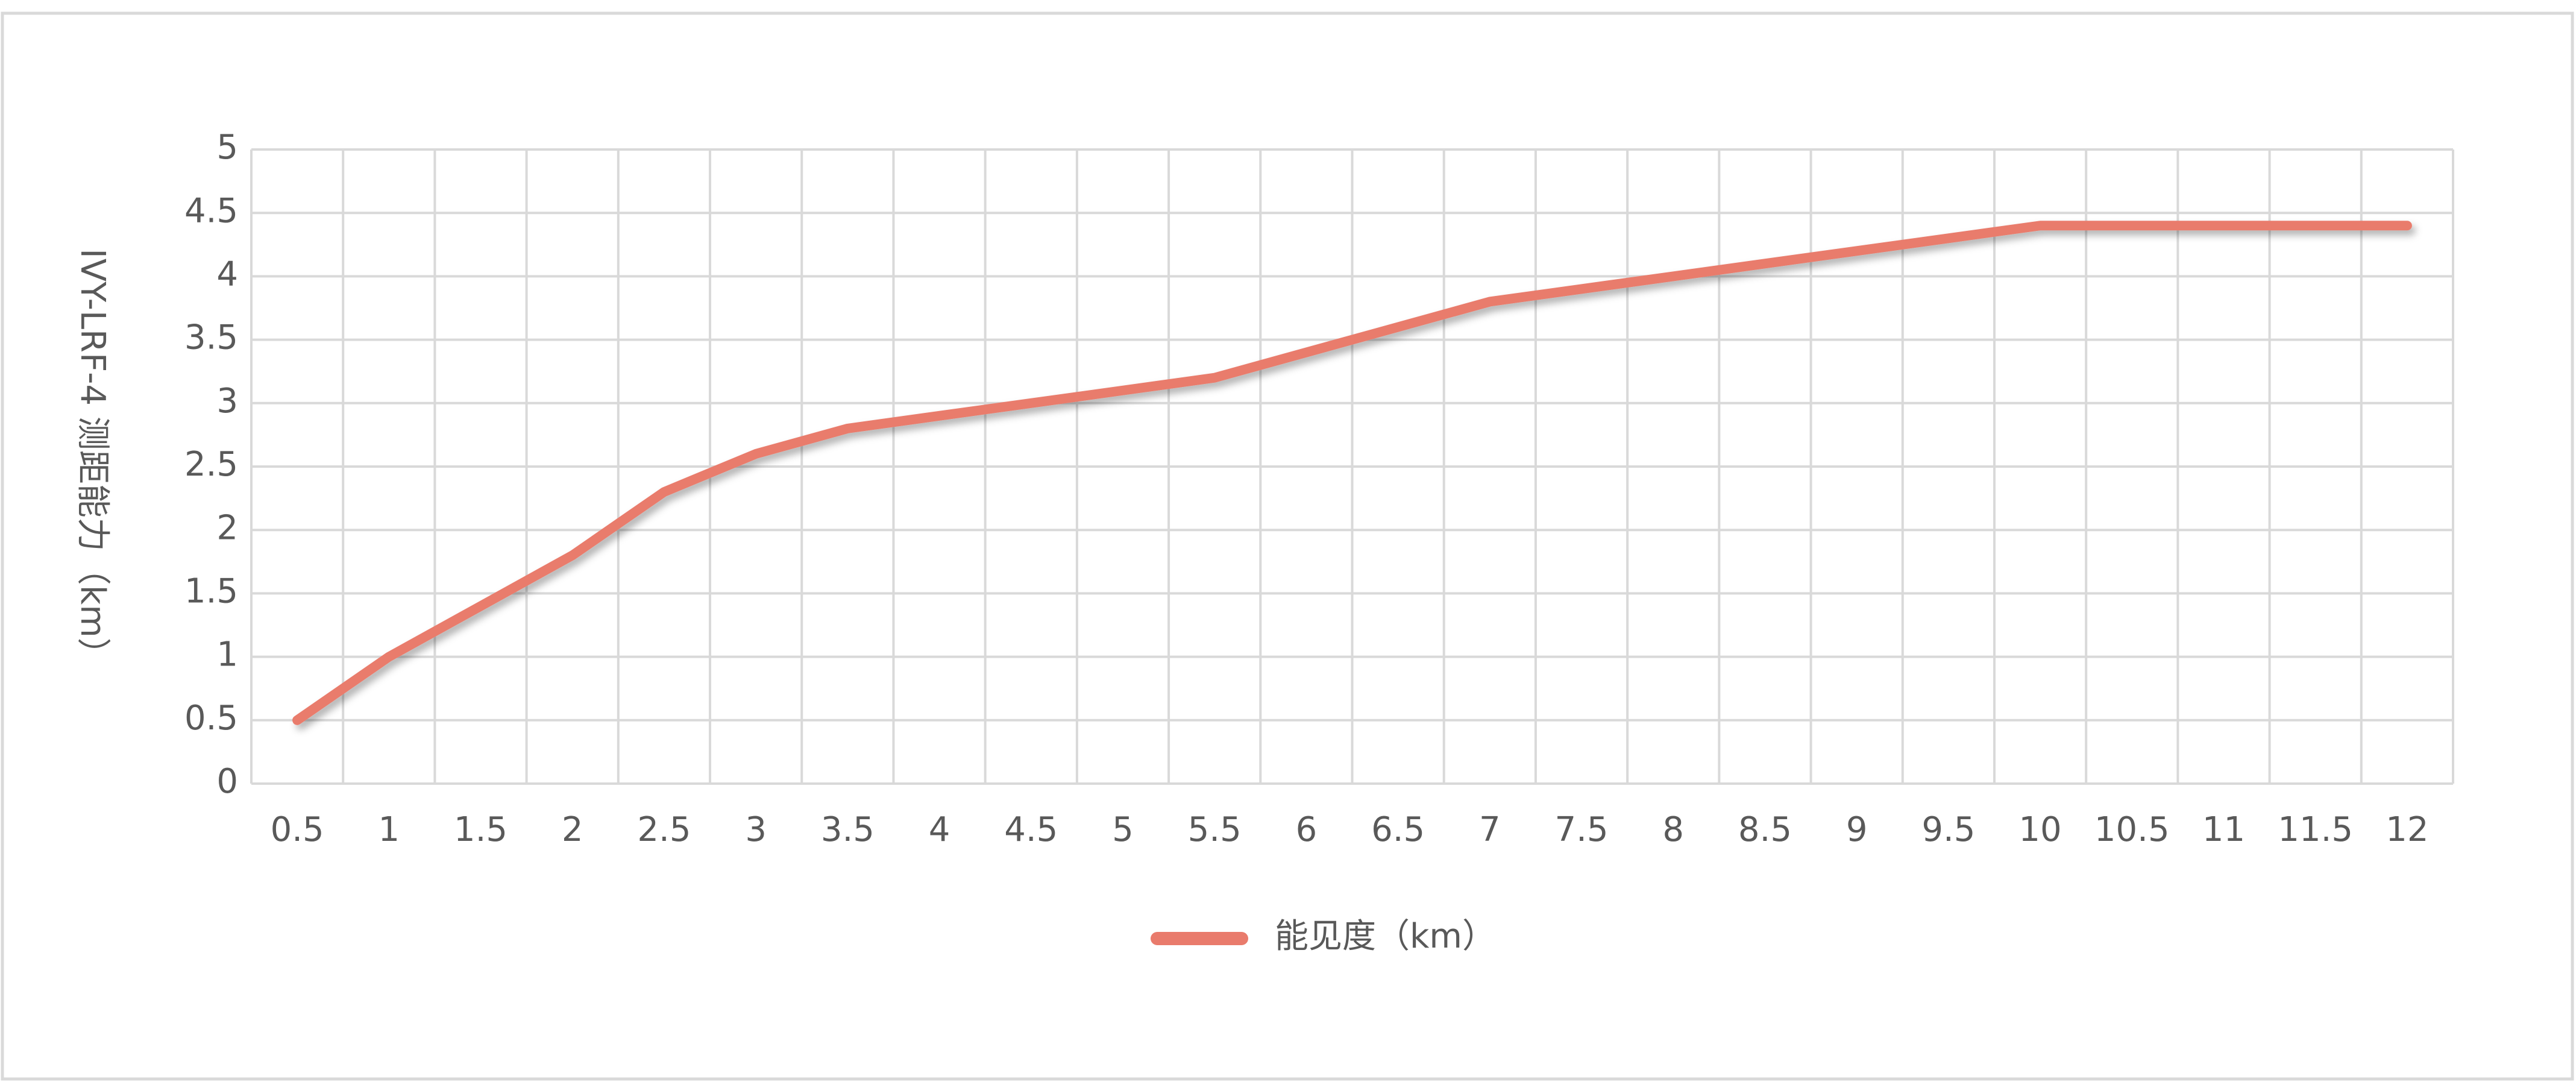  Describe the element at coordinates (1948, 830) in the screenshot. I see `x-tick-label: 9.5` at that location.